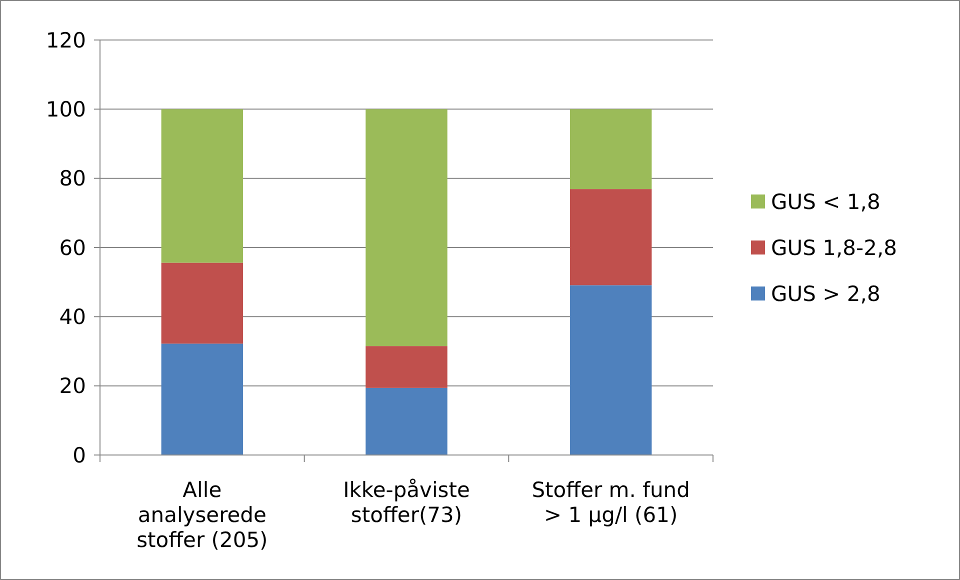 The image size is (960, 580). Describe the element at coordinates (825, 202) in the screenshot. I see `legend-label: GUS < 1,8` at that location.